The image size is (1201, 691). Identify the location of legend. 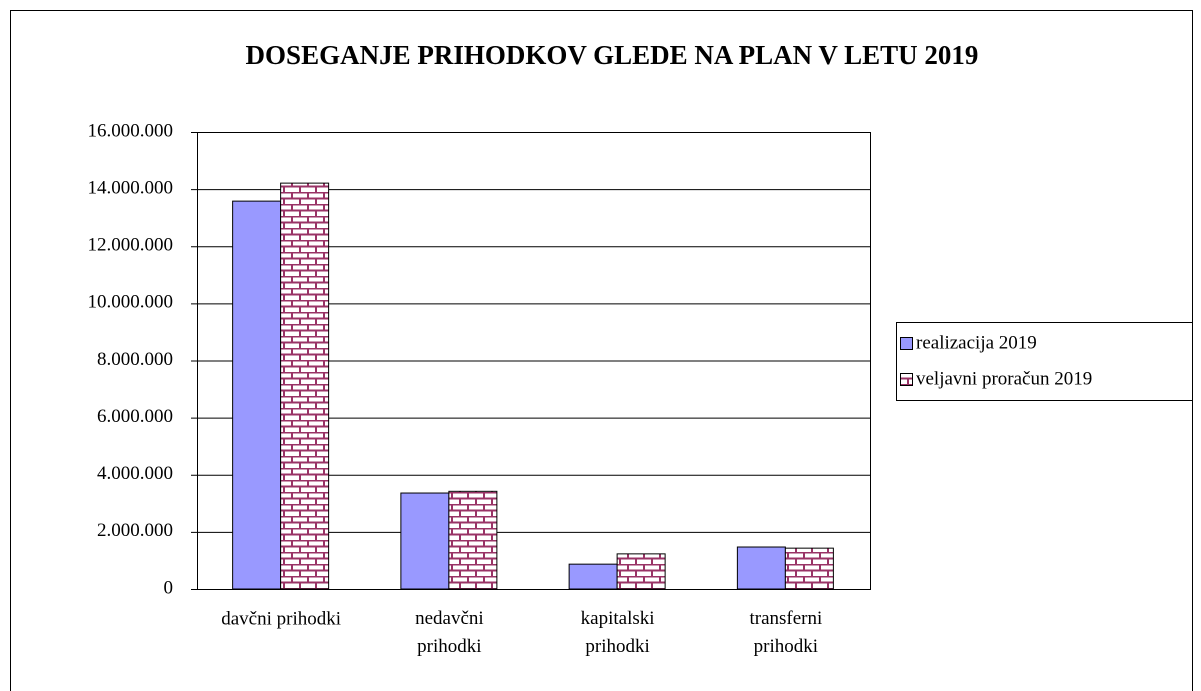
(1044, 361).